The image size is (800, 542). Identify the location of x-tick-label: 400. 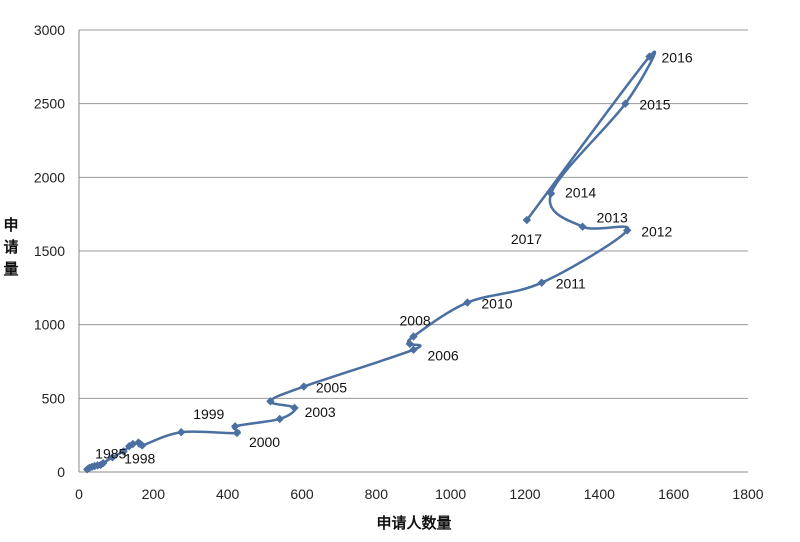
(228, 494).